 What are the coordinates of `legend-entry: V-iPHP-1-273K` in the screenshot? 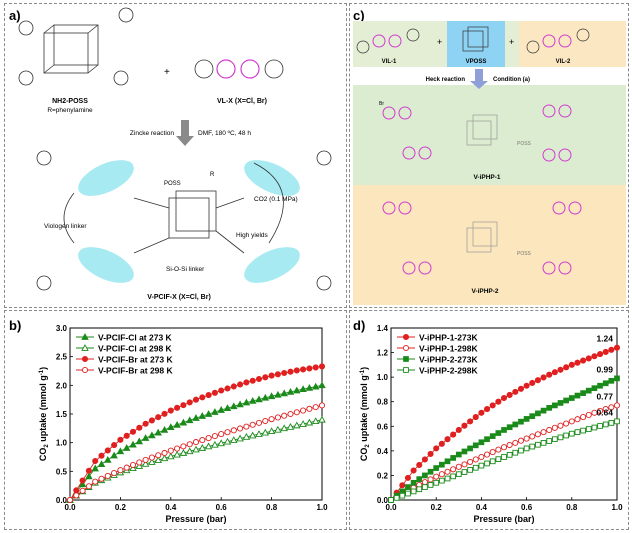 It's located at (448, 338).